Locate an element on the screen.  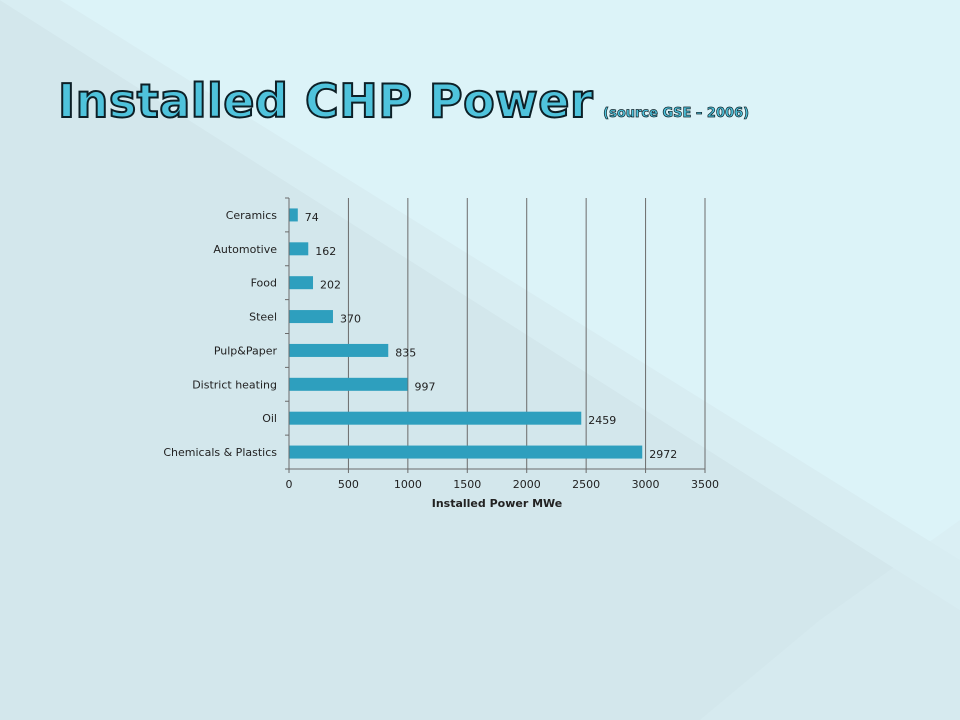
value-label: 997 is located at coordinates (425, 386).